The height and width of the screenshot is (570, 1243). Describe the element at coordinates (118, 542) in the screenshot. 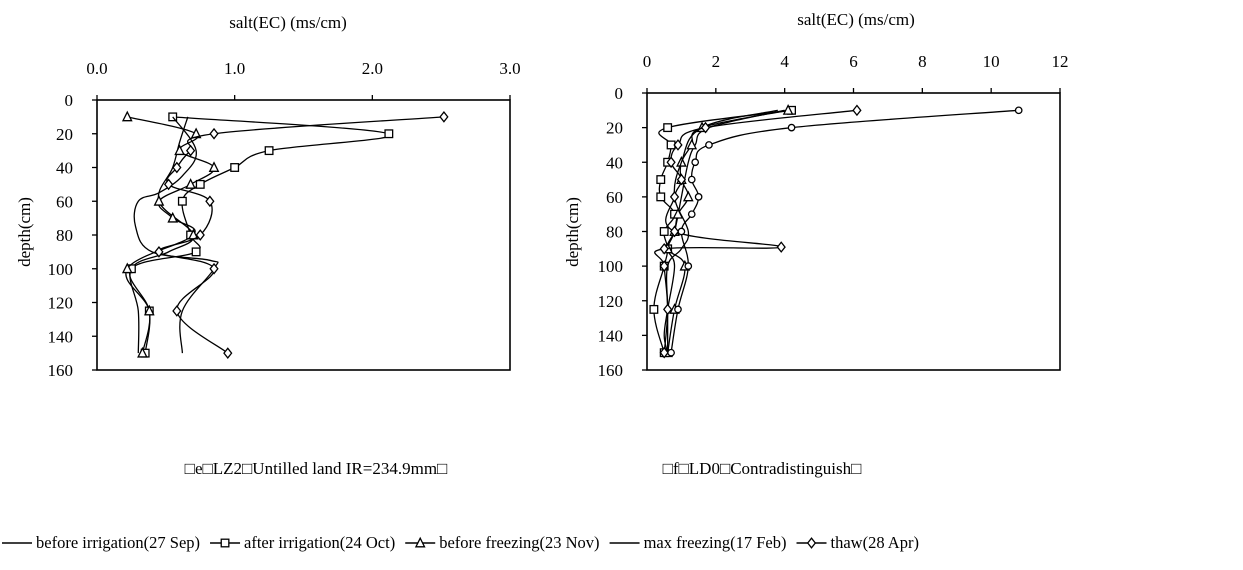

I see `legend-label: before irrigation(27 Sep)` at that location.